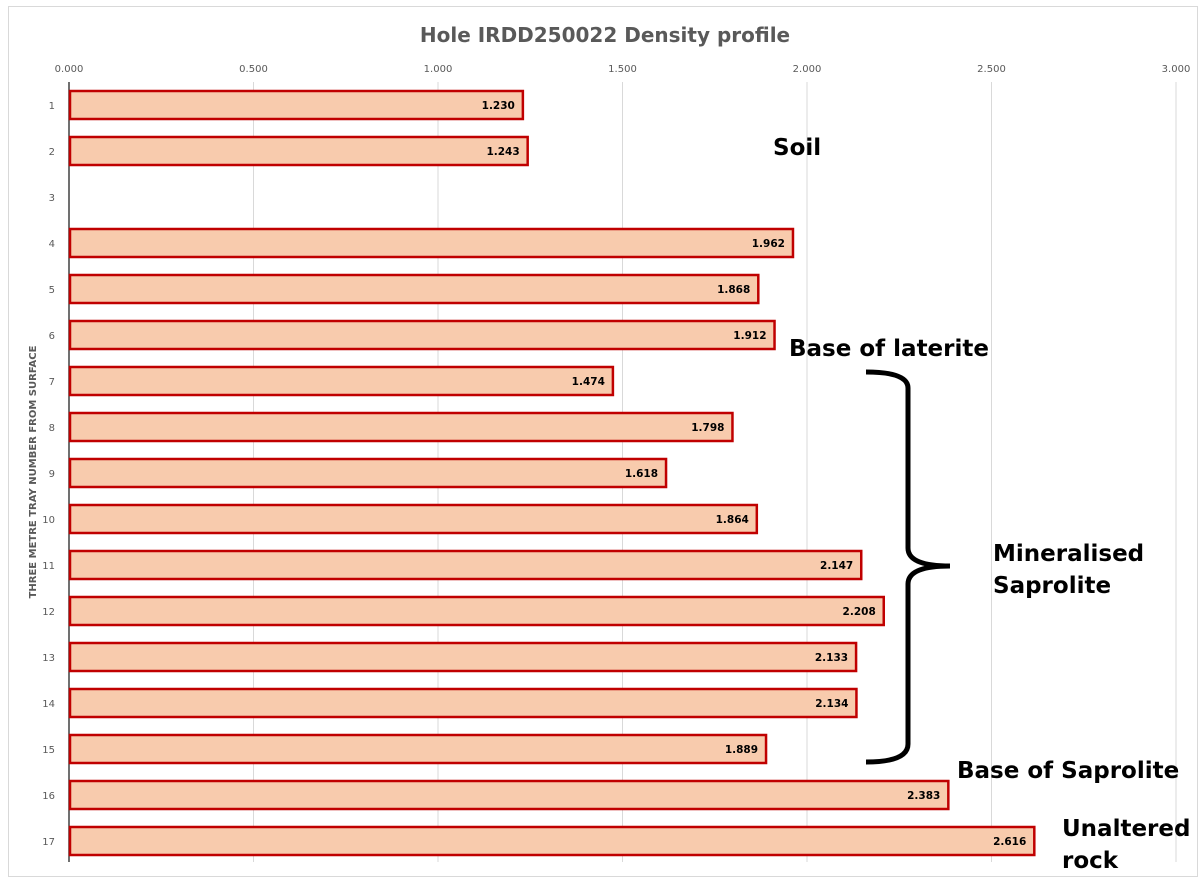 Image resolution: width=1200 pixels, height=879 pixels. Describe the element at coordinates (502, 152) in the screenshot. I see `data-label: 1.243` at that location.